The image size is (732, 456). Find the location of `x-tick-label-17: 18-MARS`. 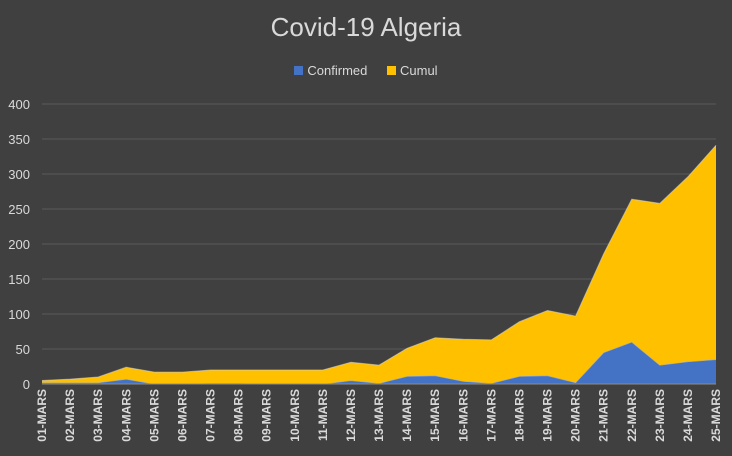

x-tick-label-17: 18-MARS is located at coordinates (519, 415).